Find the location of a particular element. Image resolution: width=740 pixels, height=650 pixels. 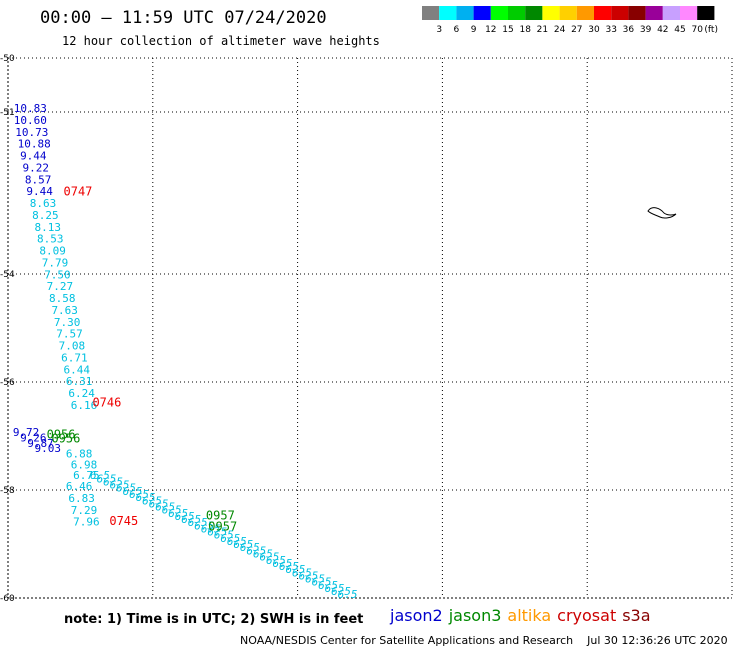

wave-height-label: 6.16 is located at coordinates (84, 405).